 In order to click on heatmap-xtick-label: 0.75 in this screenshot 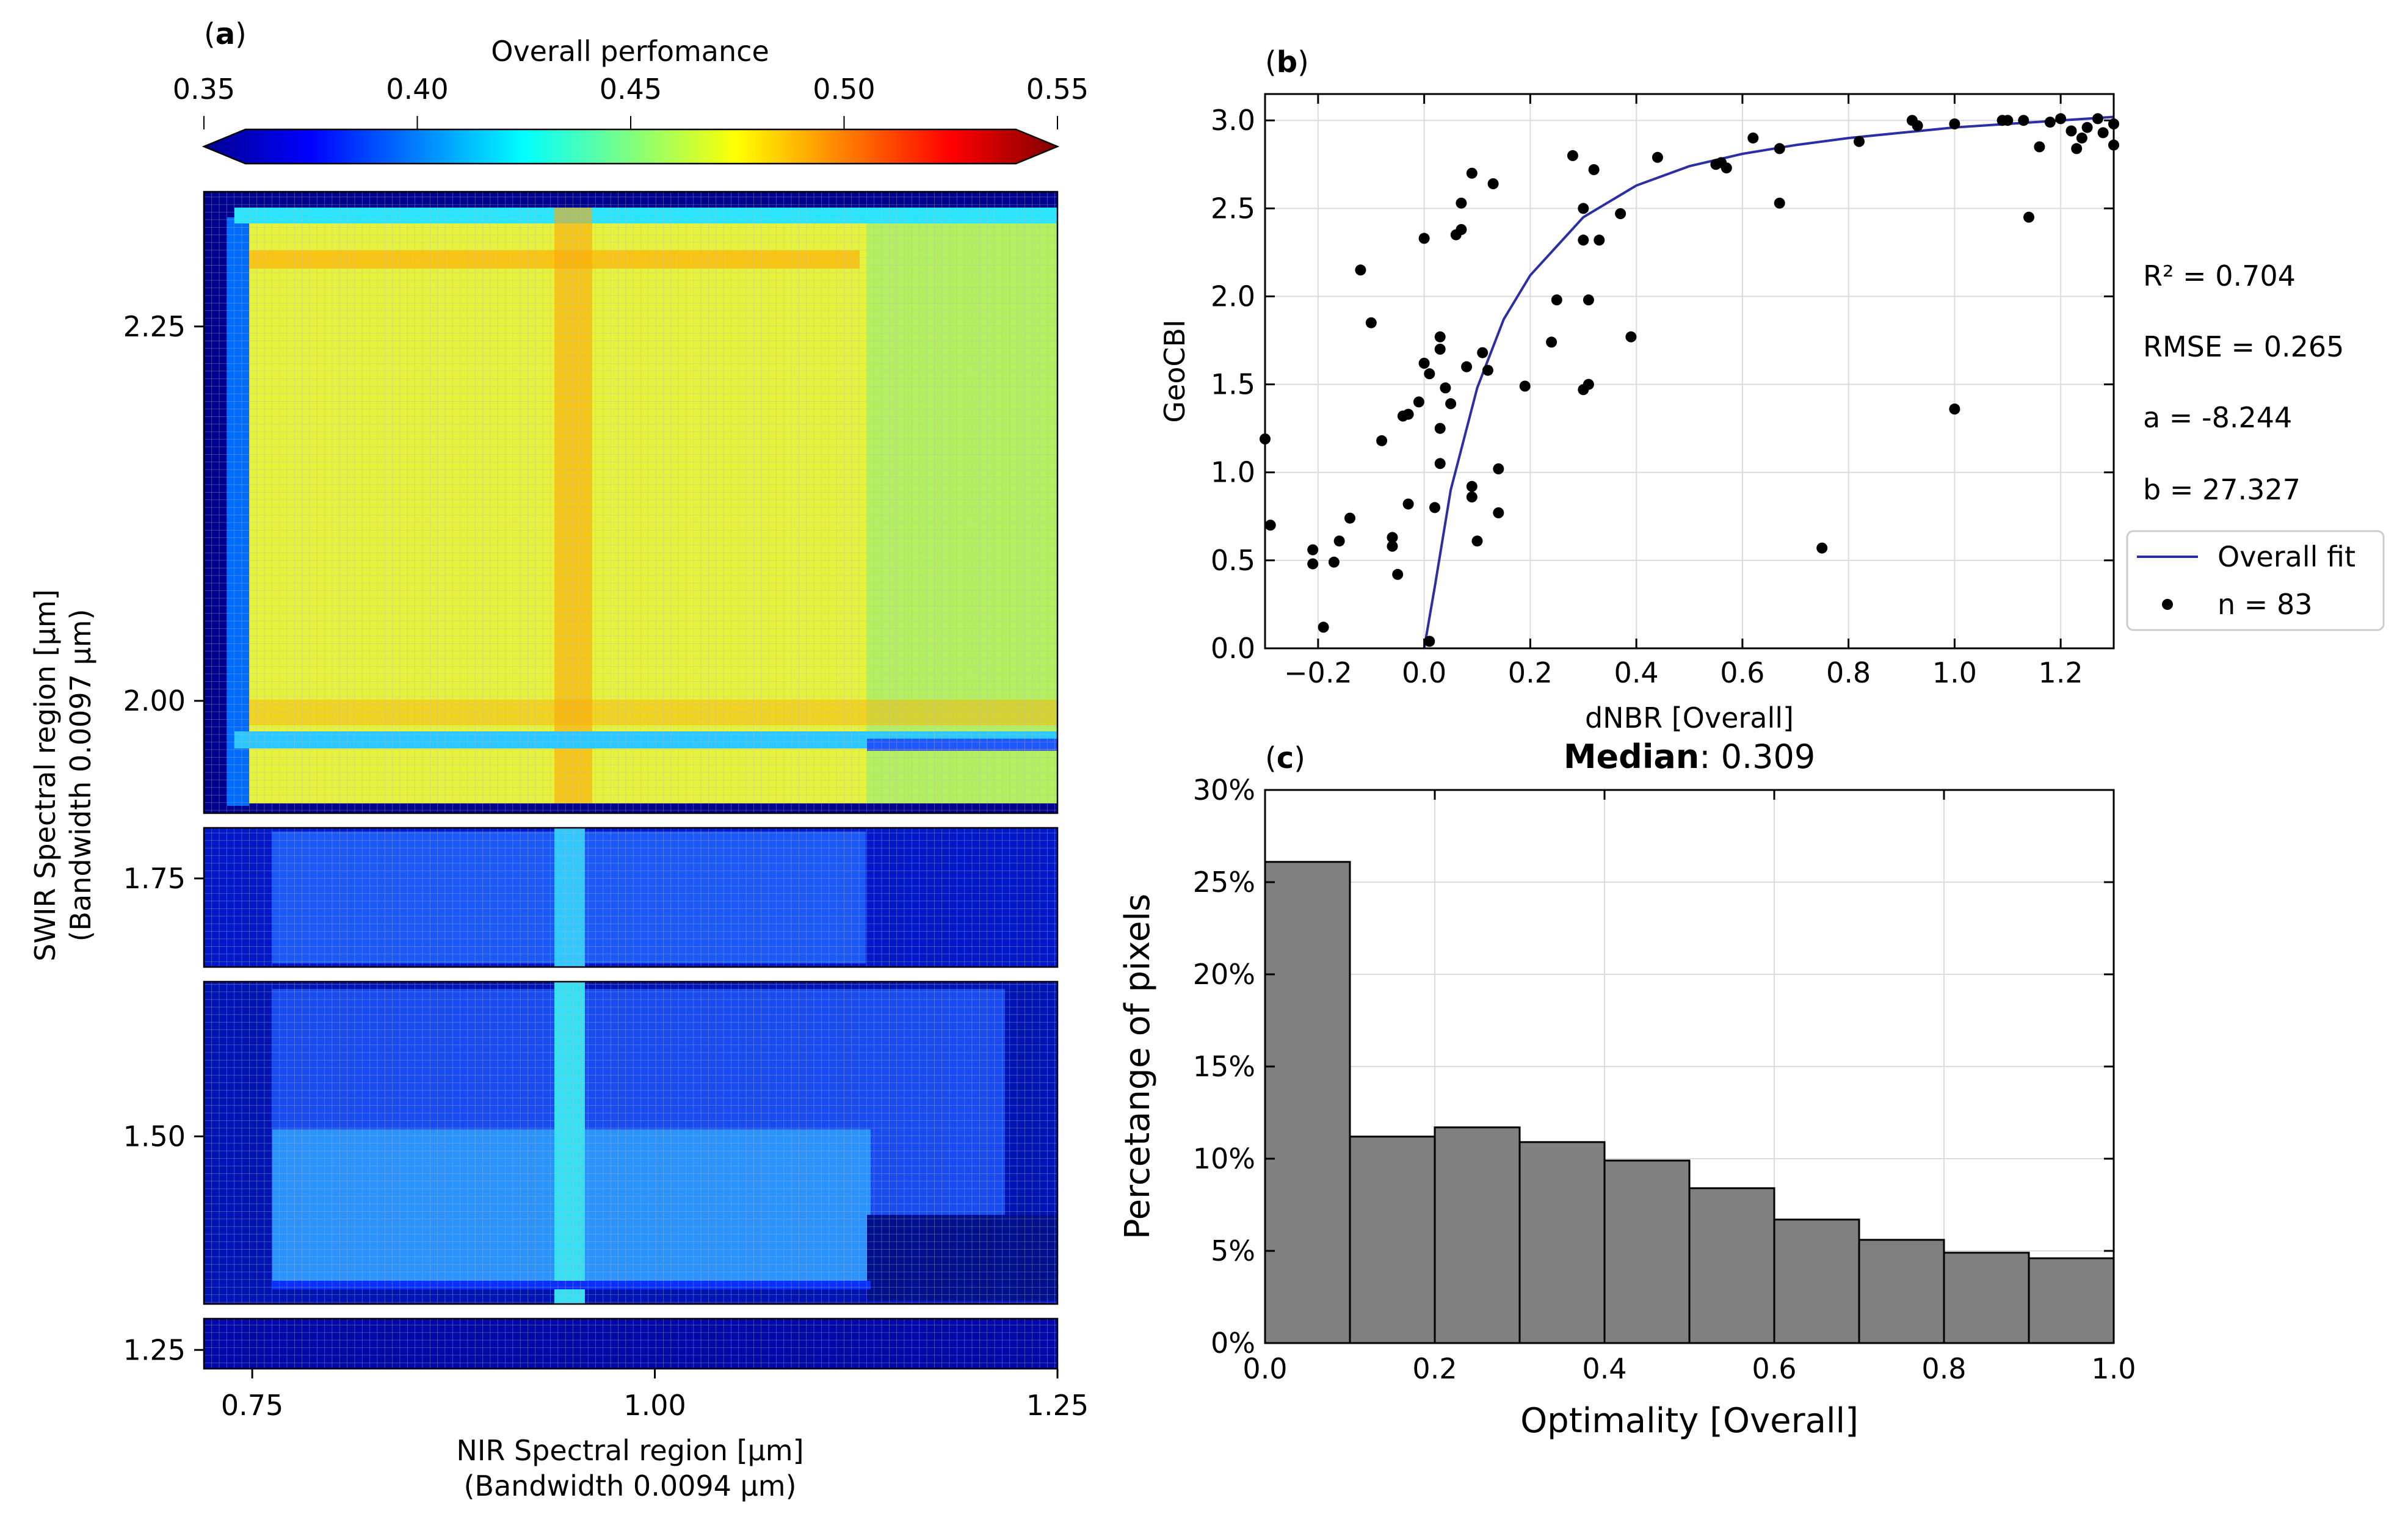, I will do `click(252, 1405)`.